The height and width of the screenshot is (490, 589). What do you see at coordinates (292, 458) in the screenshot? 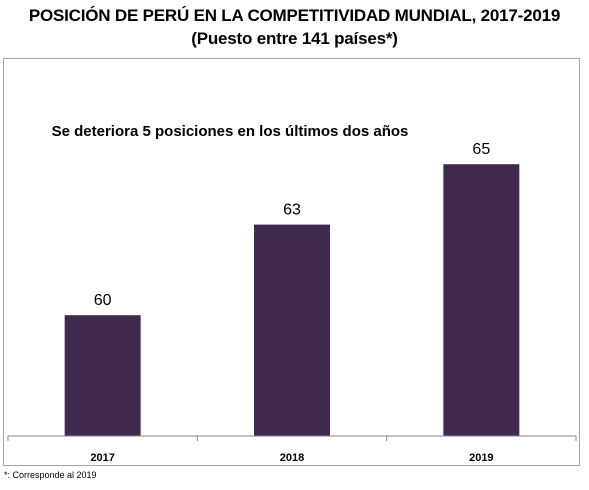
I see `x-tick-label-2018: 2018` at bounding box center [292, 458].